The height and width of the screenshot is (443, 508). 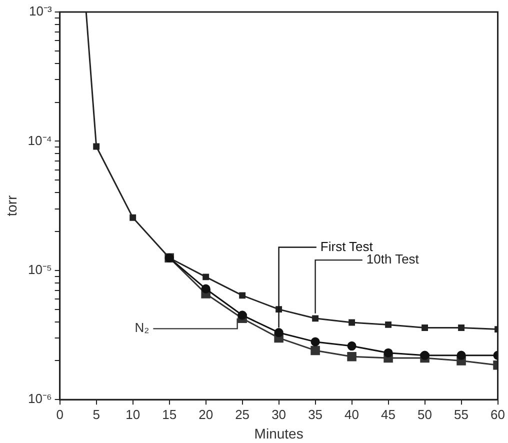 I want to click on y-tick-label: 10⁻⁶, so click(x=40, y=398).